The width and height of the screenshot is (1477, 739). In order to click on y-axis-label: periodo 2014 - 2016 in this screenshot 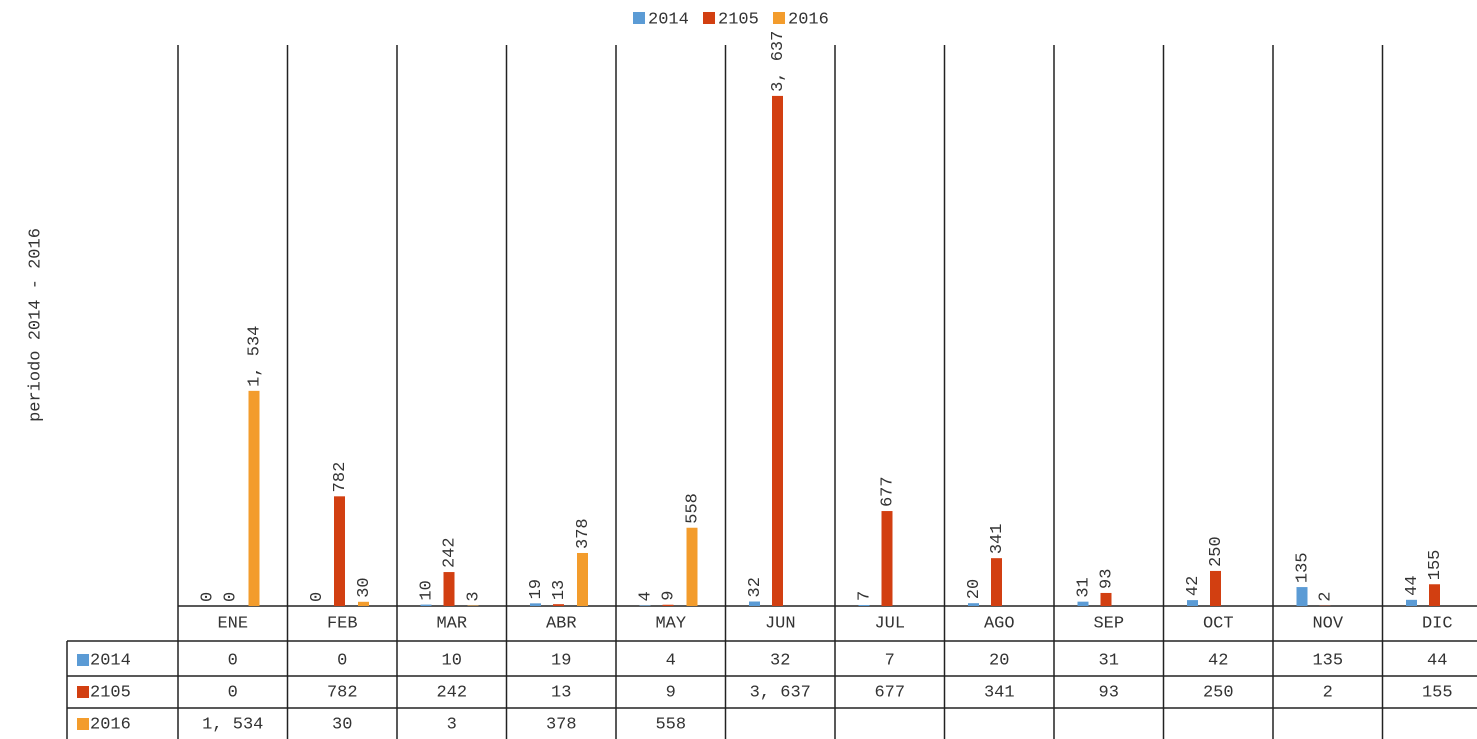, I will do `click(35, 325)`.